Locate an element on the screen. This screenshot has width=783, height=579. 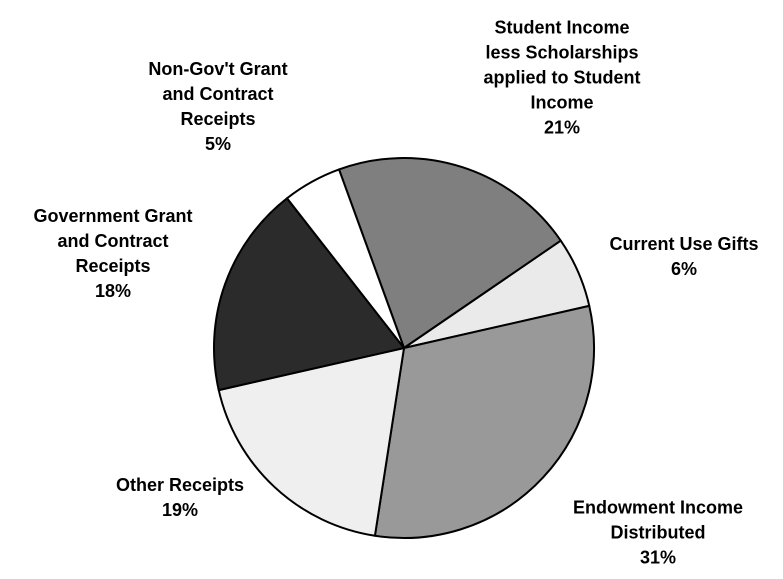
slice-name-line: Current Use Gifts is located at coordinates (684, 244).